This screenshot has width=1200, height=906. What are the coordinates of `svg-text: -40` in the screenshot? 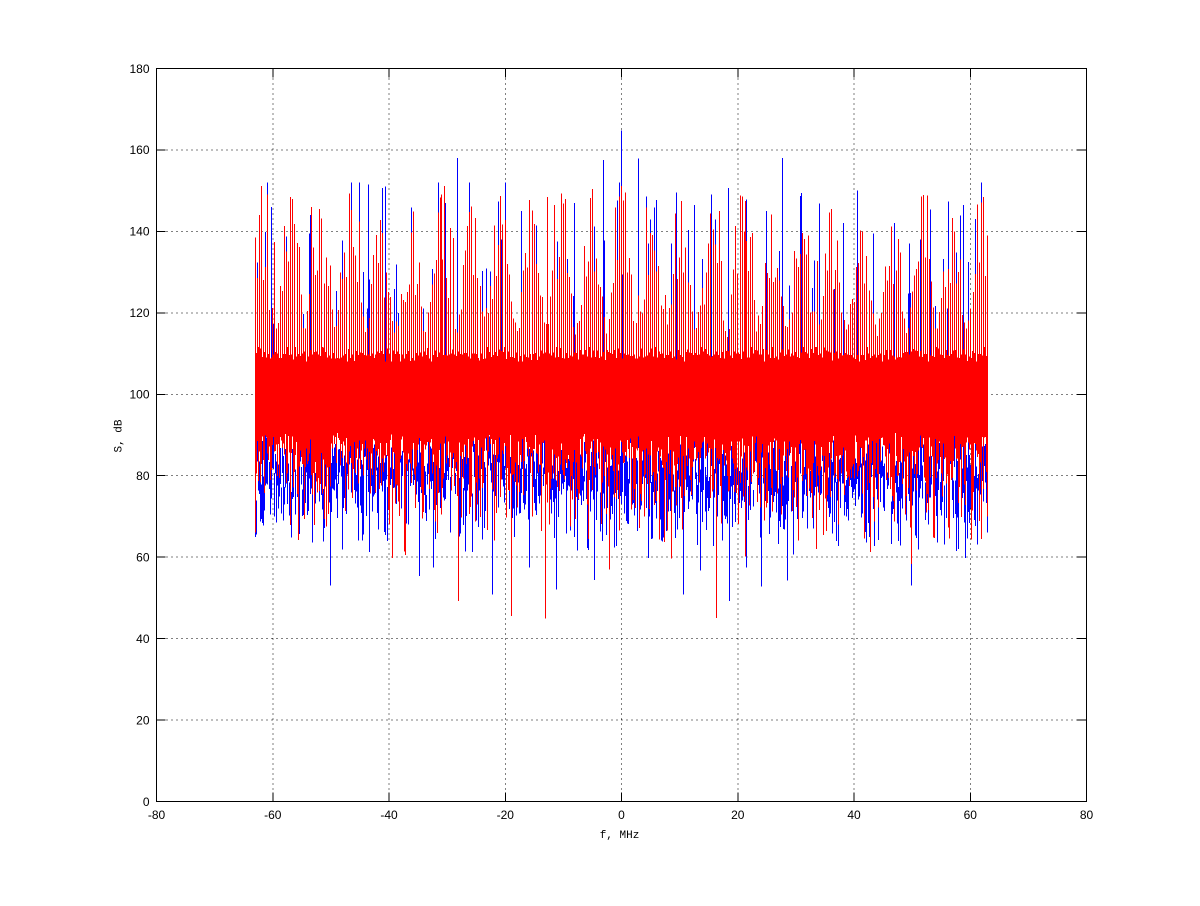 It's located at (389, 815).